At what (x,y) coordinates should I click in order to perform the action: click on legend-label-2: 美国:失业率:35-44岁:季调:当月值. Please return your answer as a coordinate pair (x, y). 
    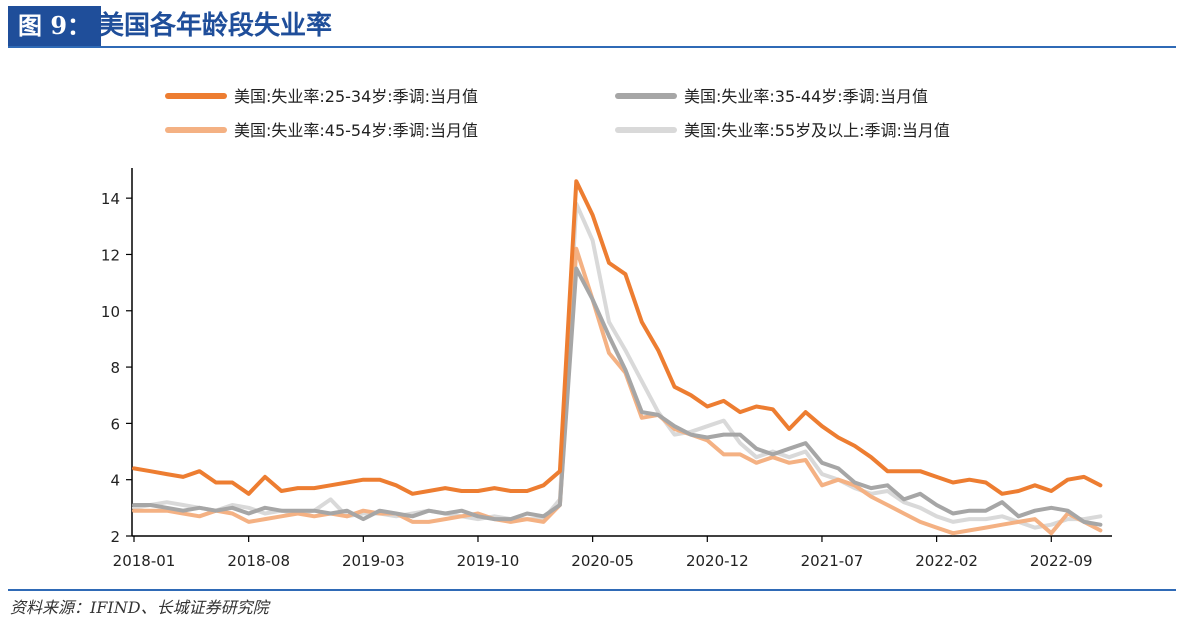
    Looking at the image, I should click on (806, 96).